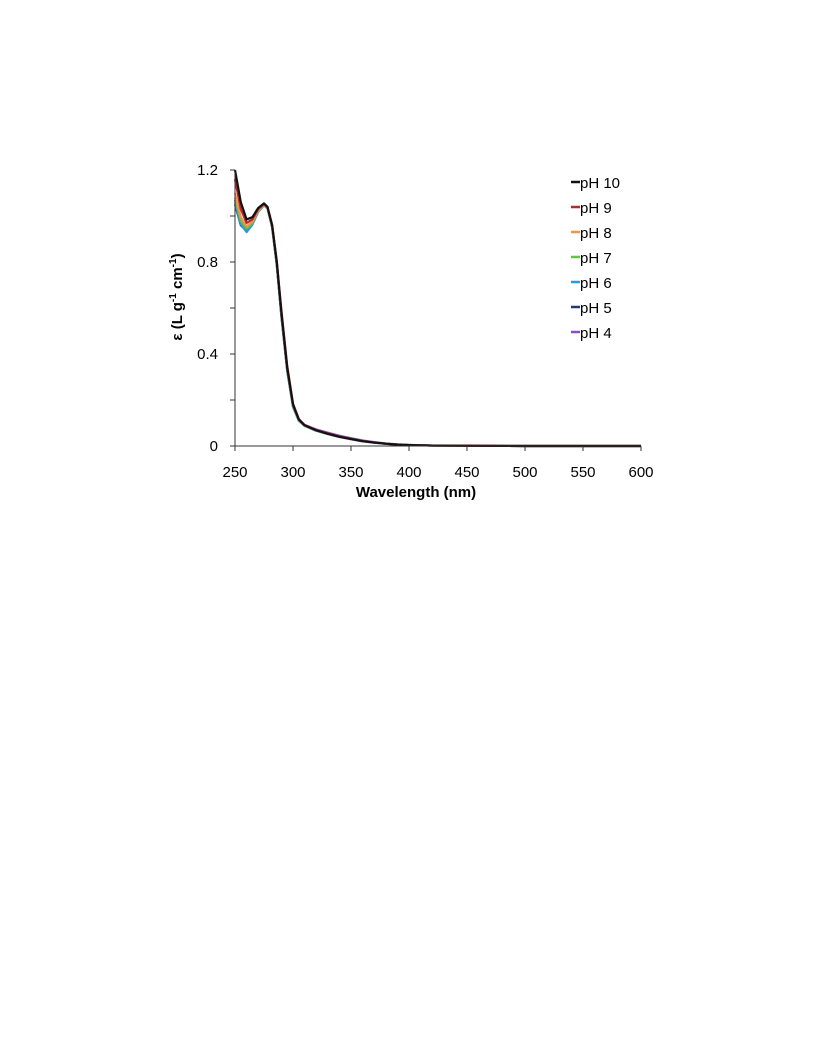  I want to click on x-ticks: 250 300 350 400 450 500 550 600, so click(438, 463).